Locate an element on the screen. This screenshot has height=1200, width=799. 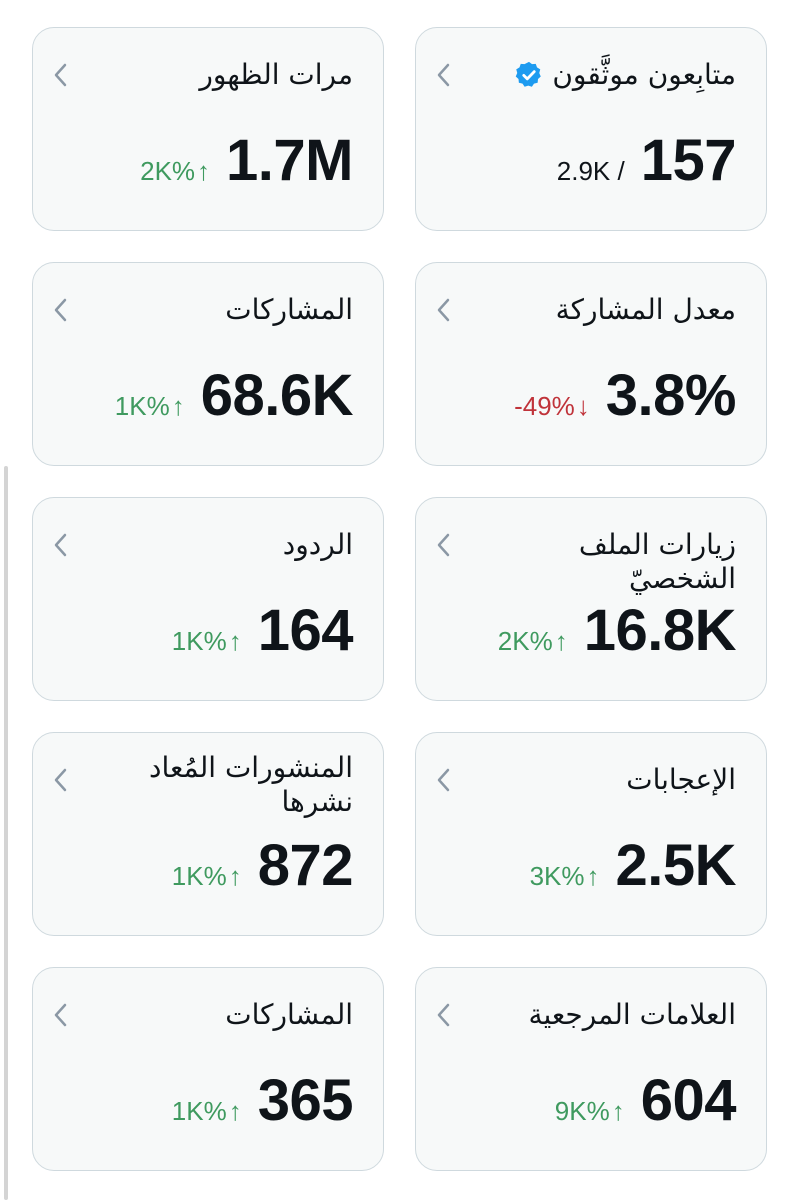
scrollbar is located at coordinates (6, 833).